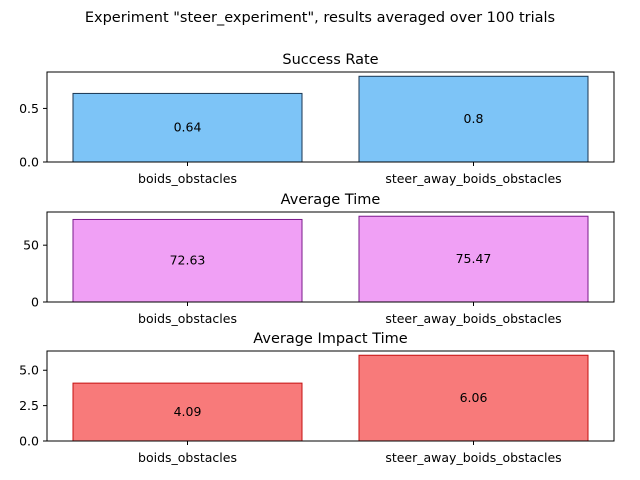  I want to click on y-tick-label: 0.5, so click(29, 108).